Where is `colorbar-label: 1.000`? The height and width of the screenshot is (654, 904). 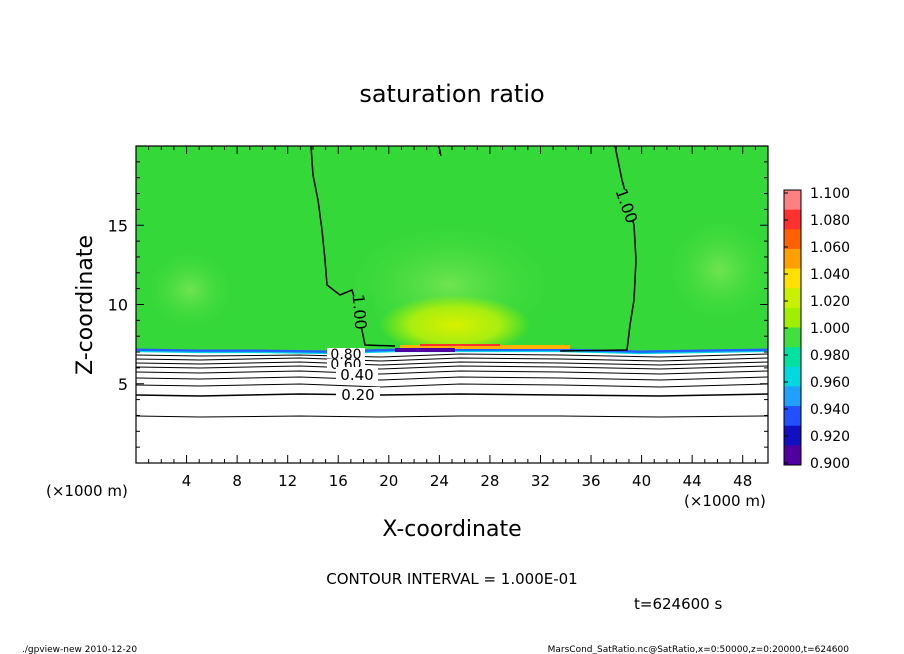
colorbar-label: 1.000 is located at coordinates (830, 329).